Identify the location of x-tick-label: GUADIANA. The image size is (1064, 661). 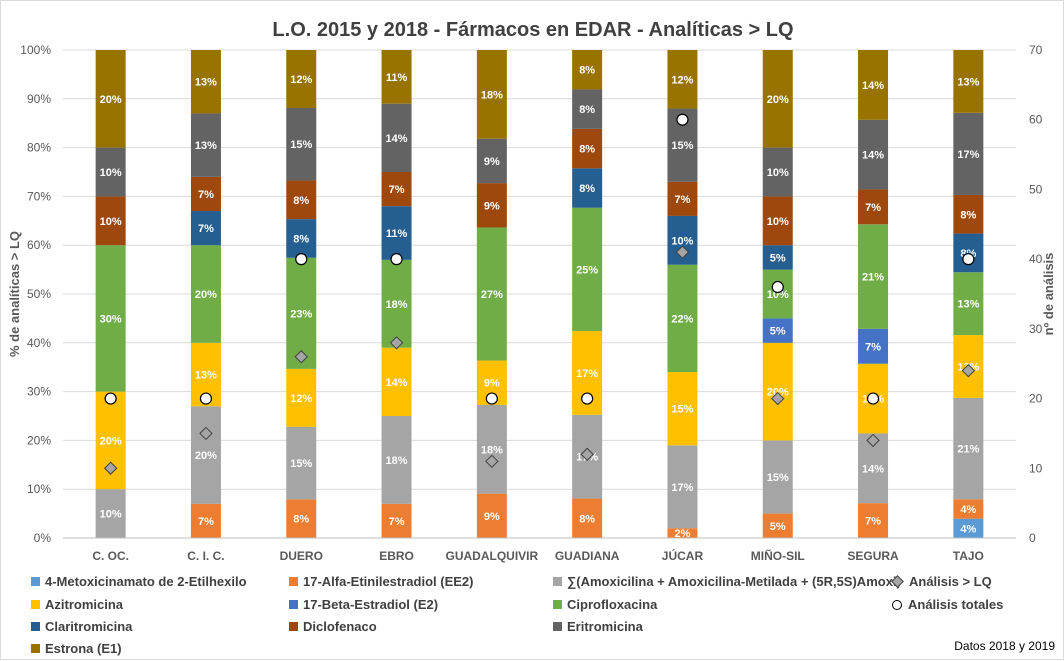
(587, 556).